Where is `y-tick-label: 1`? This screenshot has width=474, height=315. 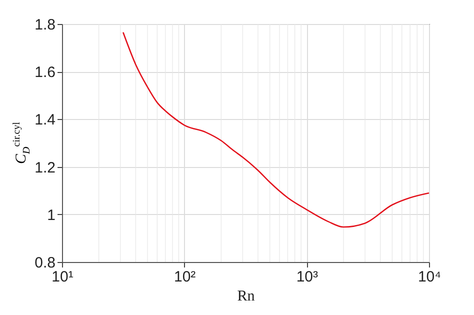
y-tick-label: 1 is located at coordinates (51, 215).